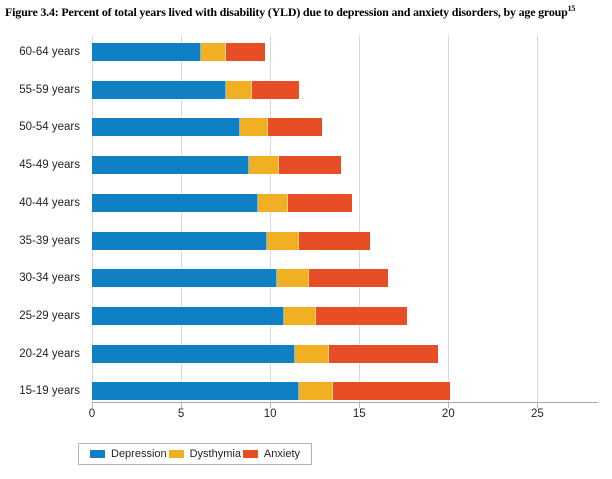 The height and width of the screenshot is (479, 612). I want to click on x-axis-tick-label: 5, so click(181, 414).